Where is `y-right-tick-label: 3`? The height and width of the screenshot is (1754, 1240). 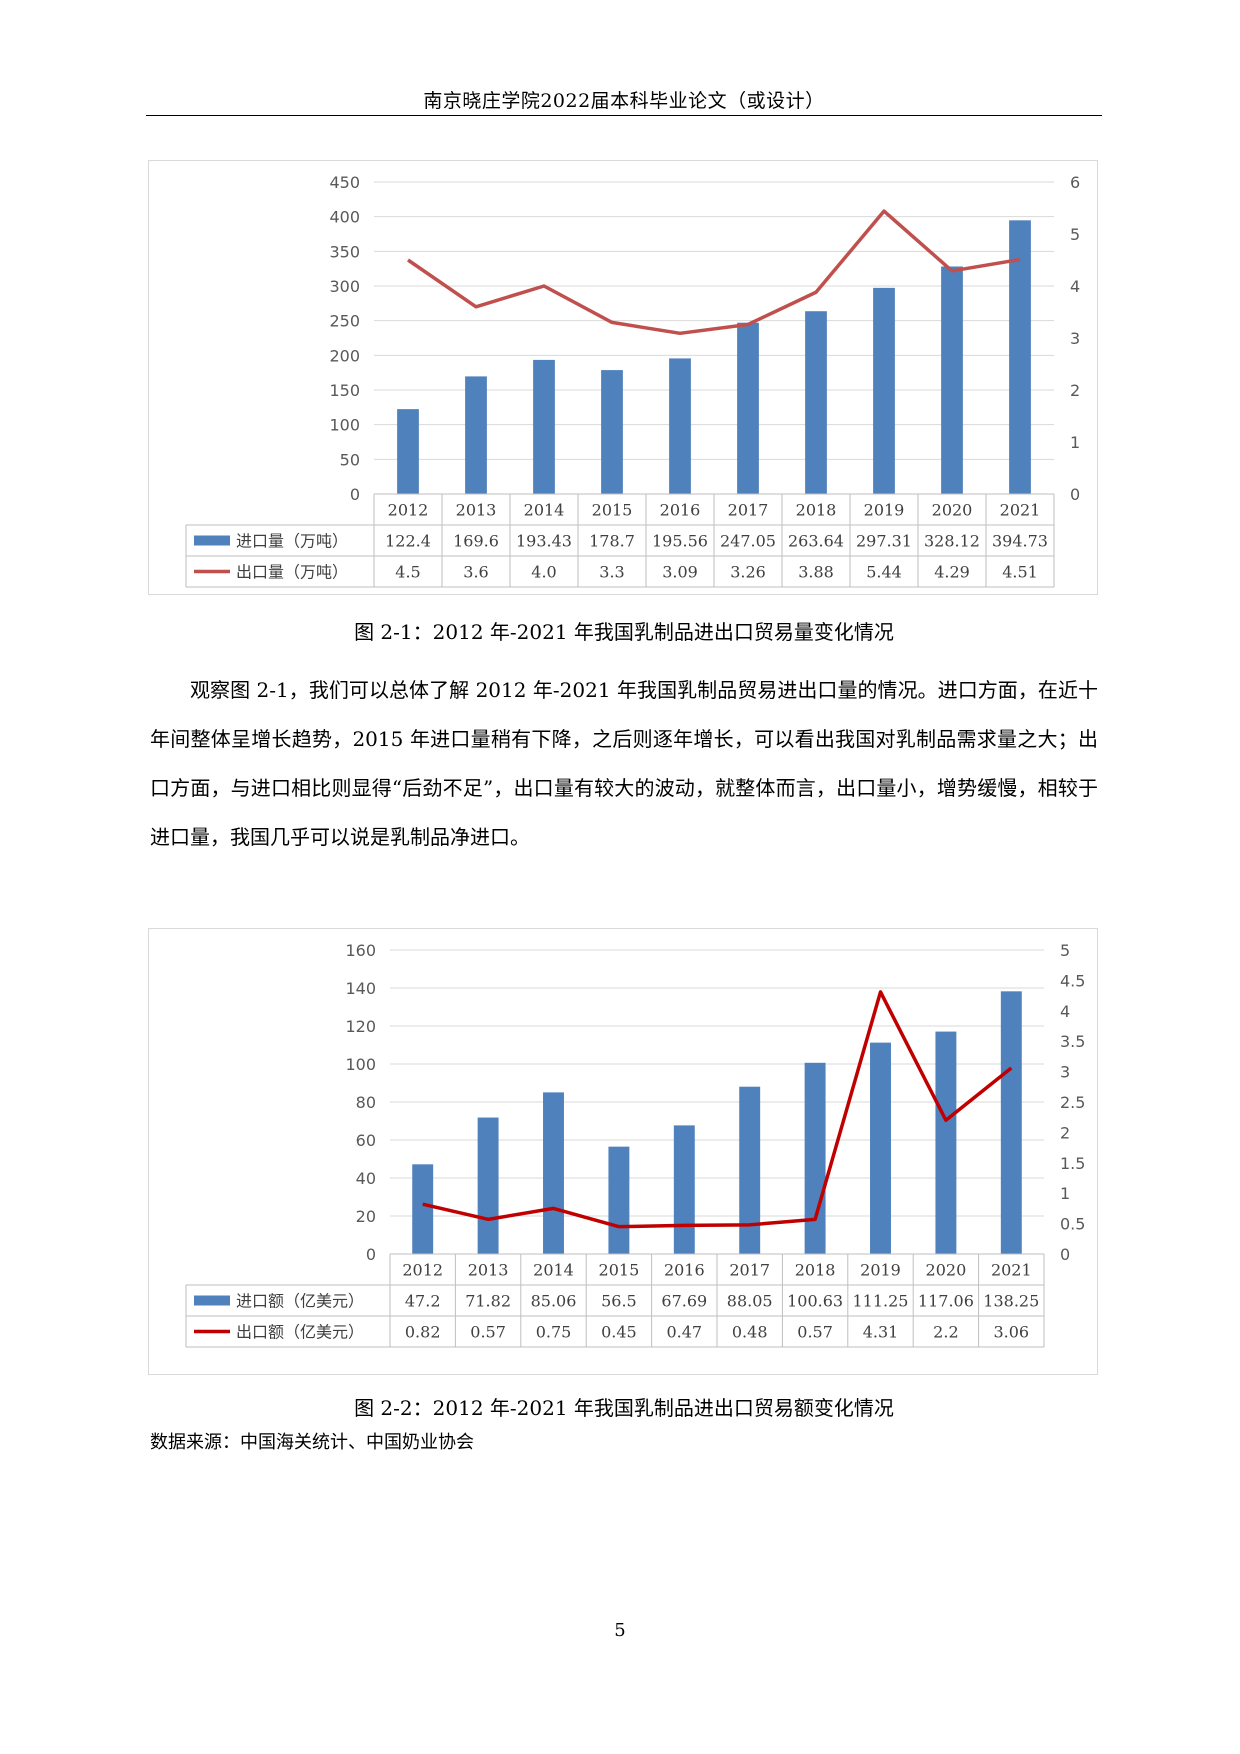
y-right-tick-label: 3 is located at coordinates (1075, 338).